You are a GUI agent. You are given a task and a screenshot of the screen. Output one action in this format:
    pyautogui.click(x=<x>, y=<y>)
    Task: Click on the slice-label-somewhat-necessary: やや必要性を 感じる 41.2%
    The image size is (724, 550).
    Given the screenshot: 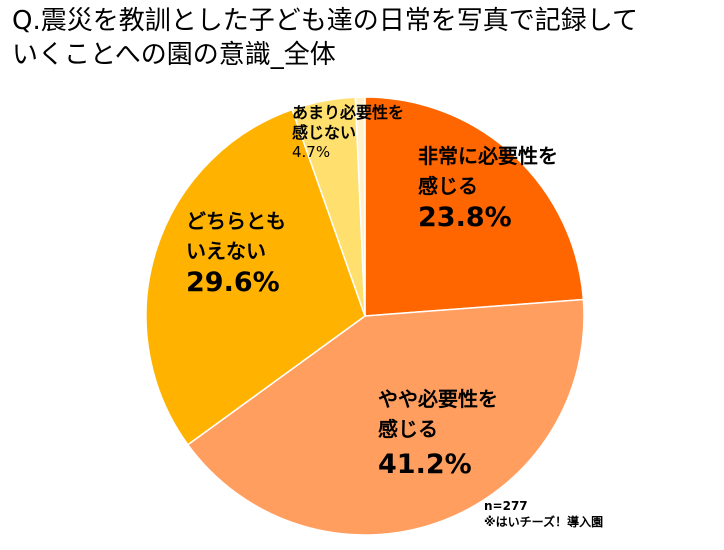 What is the action you would take?
    pyautogui.click(x=438, y=433)
    